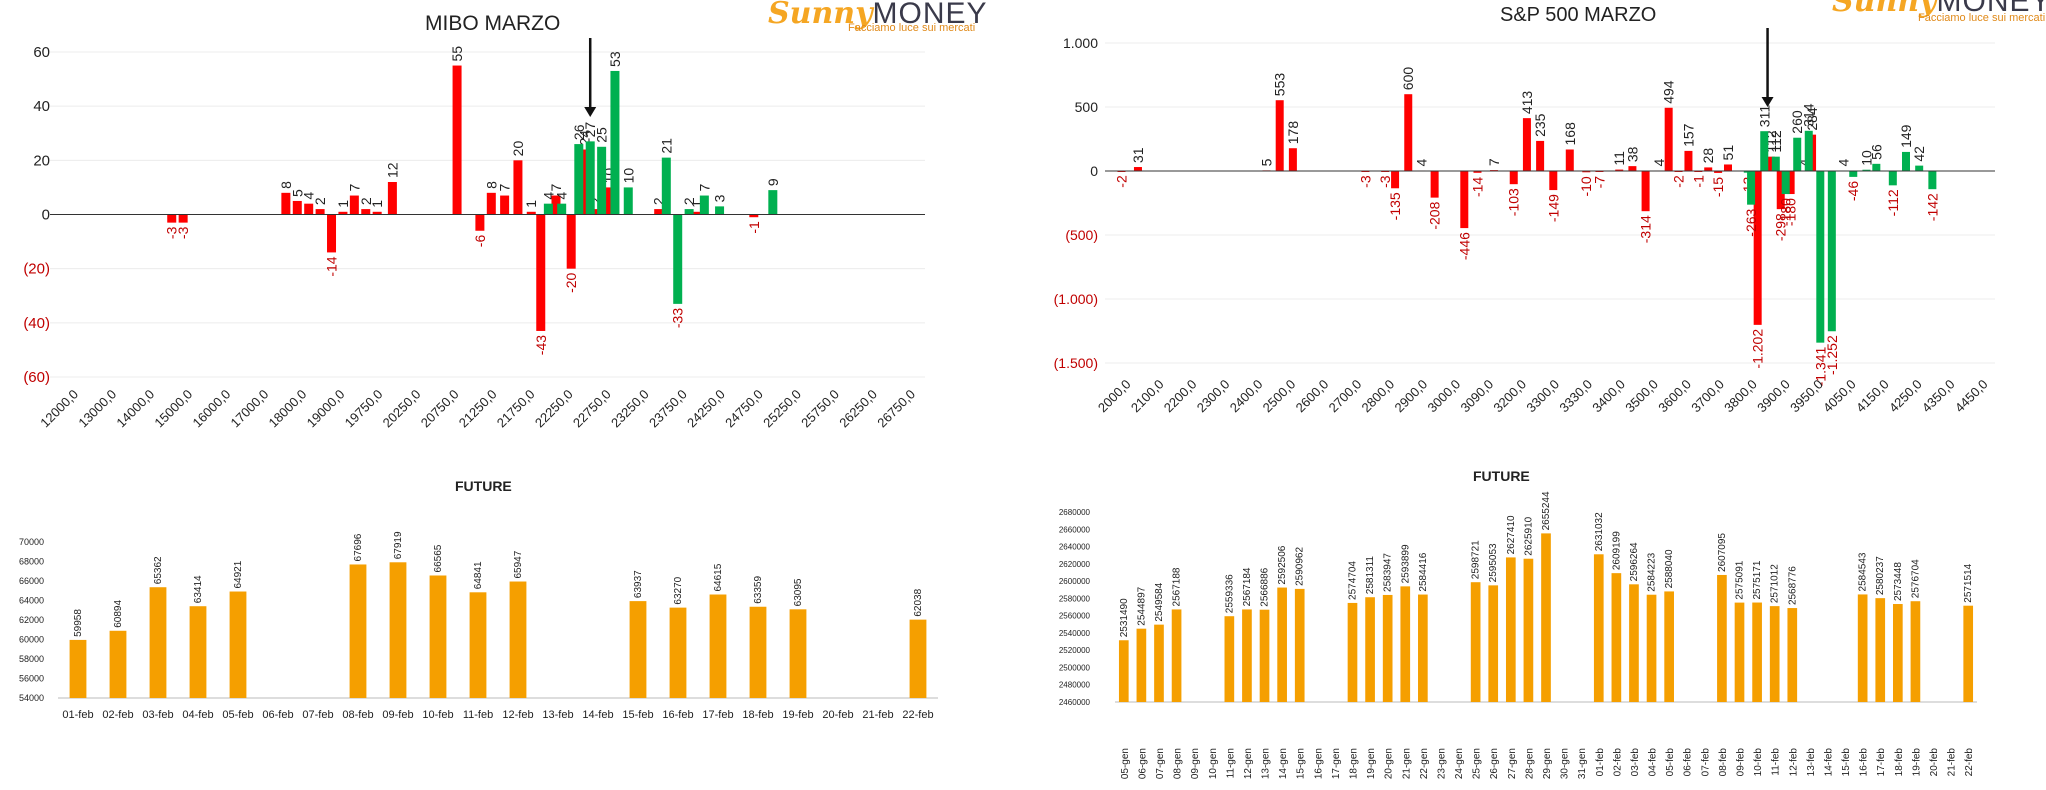  What do you see at coordinates (1075, 564) in the screenshot?
I see `y-tick-label: 2620000` at bounding box center [1075, 564].